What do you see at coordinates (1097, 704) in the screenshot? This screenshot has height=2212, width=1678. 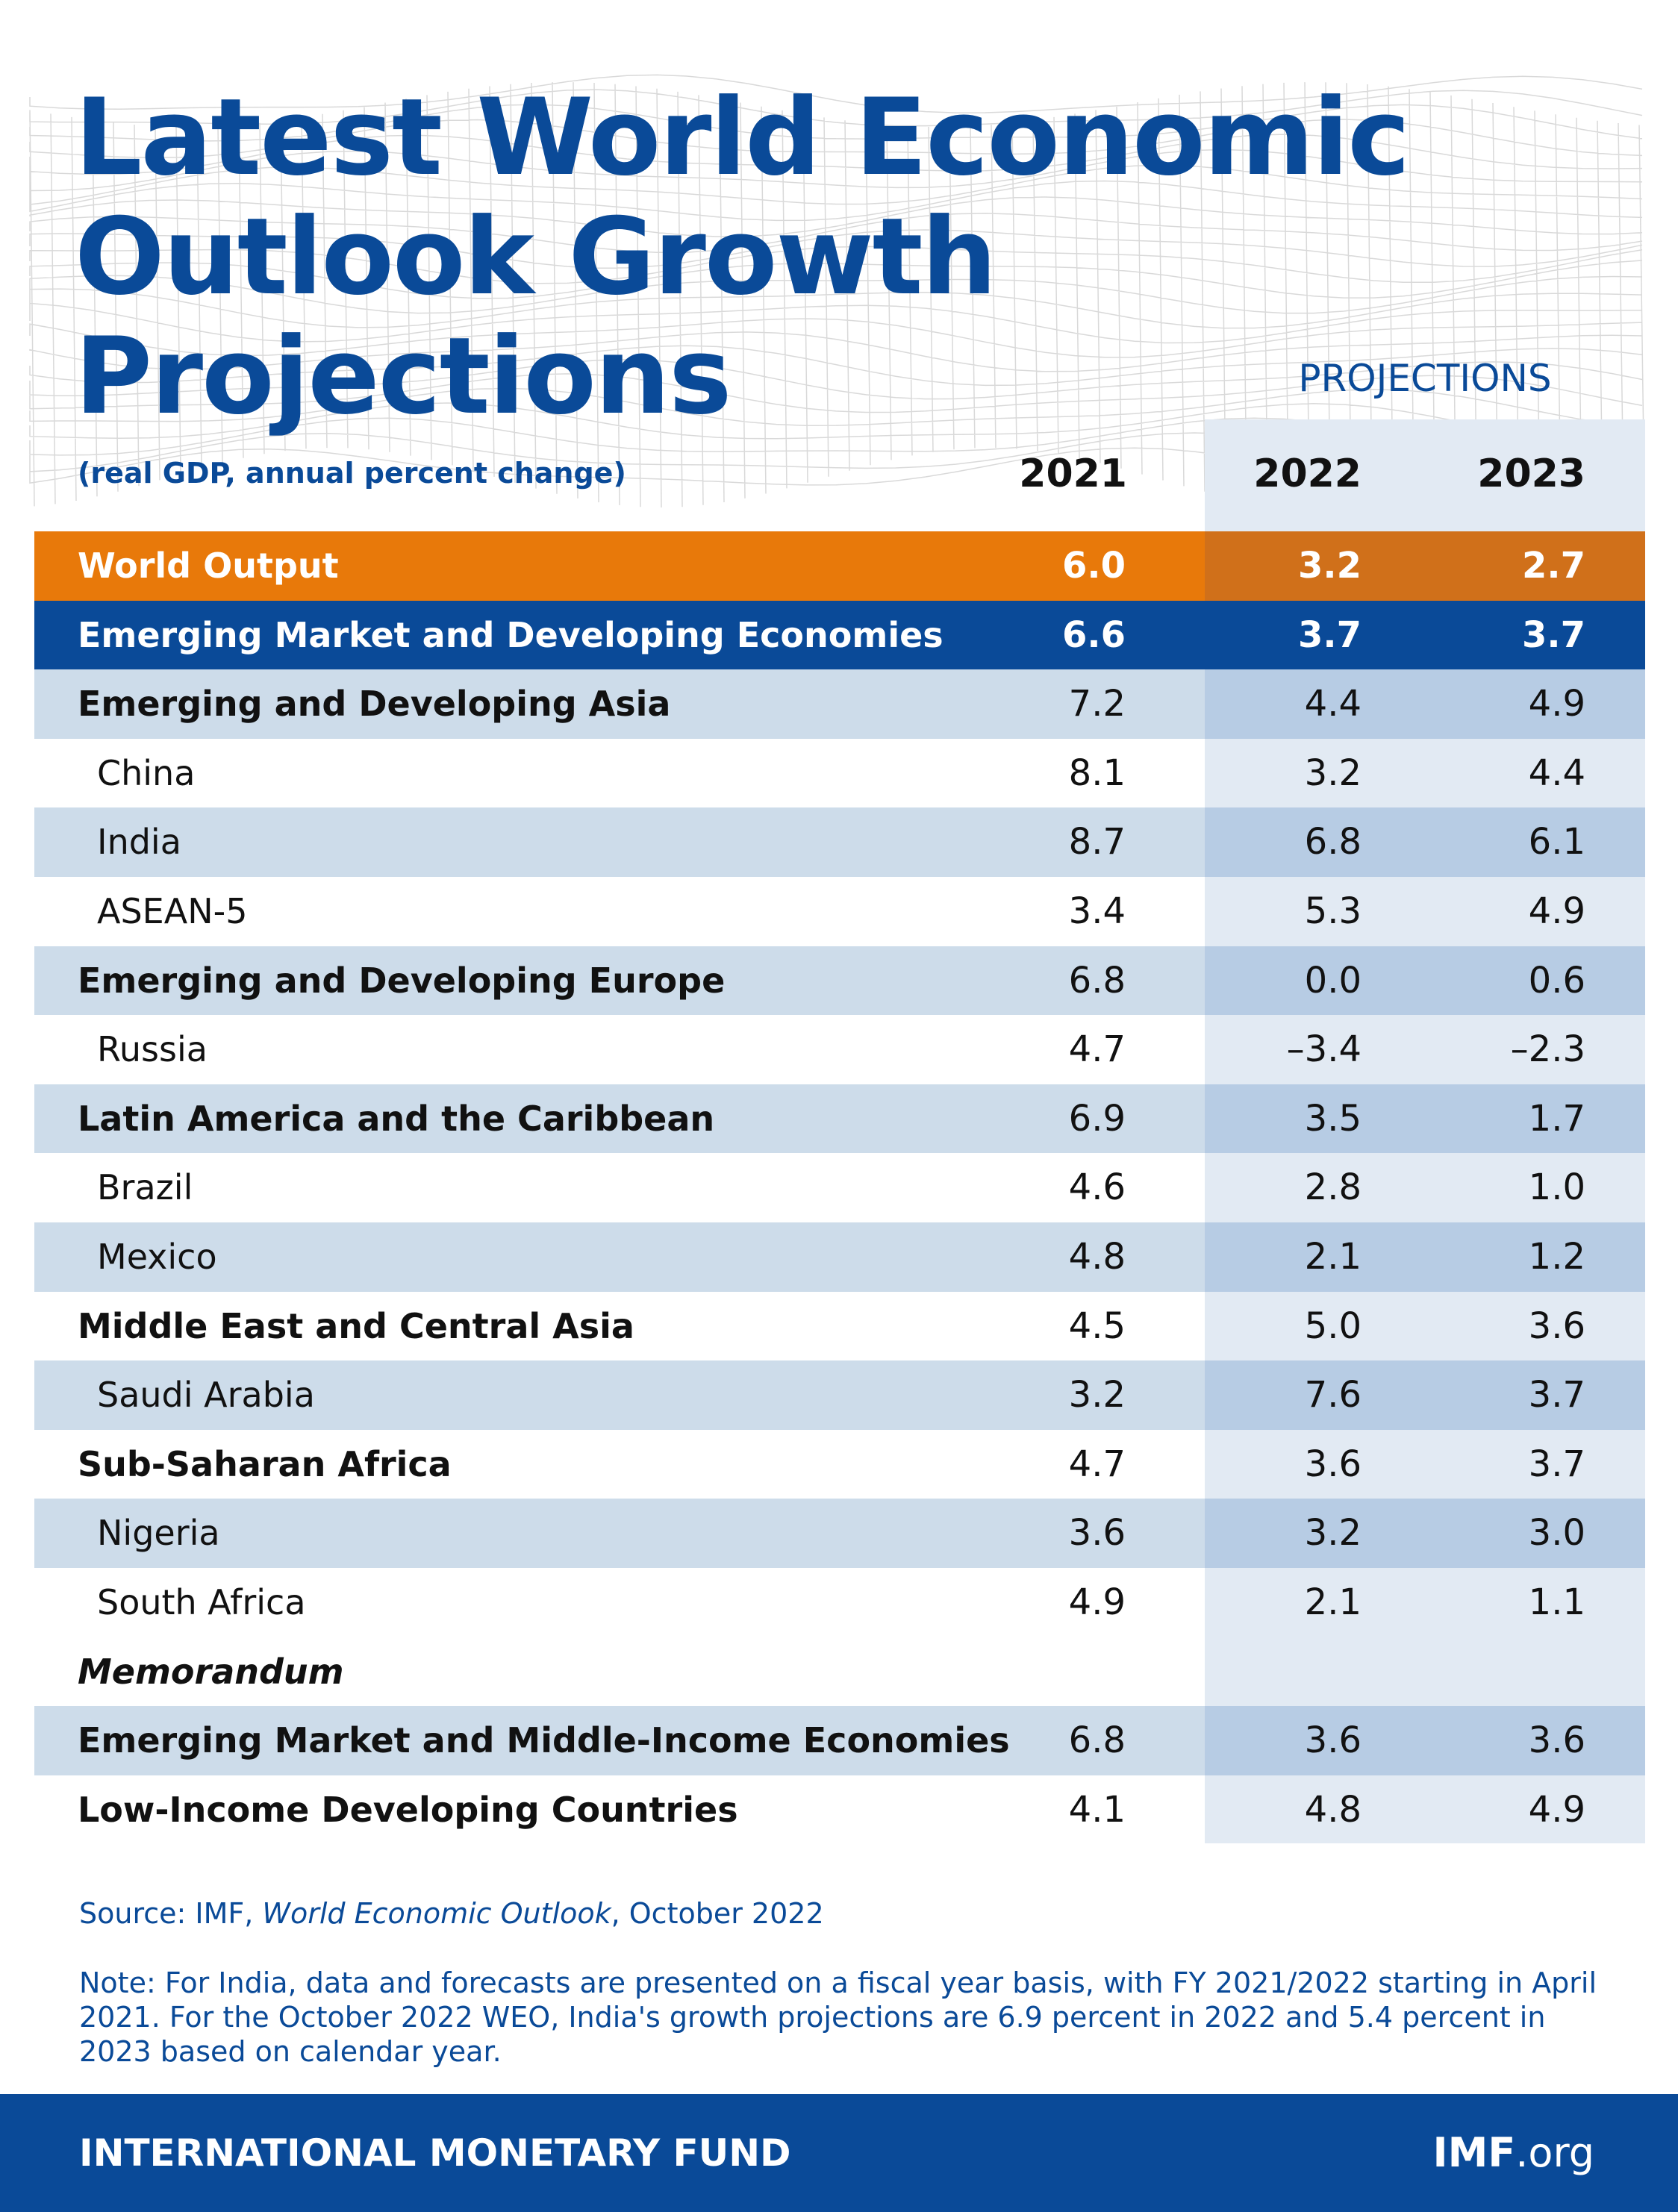 I see `value-cell-2021: 7.2` at bounding box center [1097, 704].